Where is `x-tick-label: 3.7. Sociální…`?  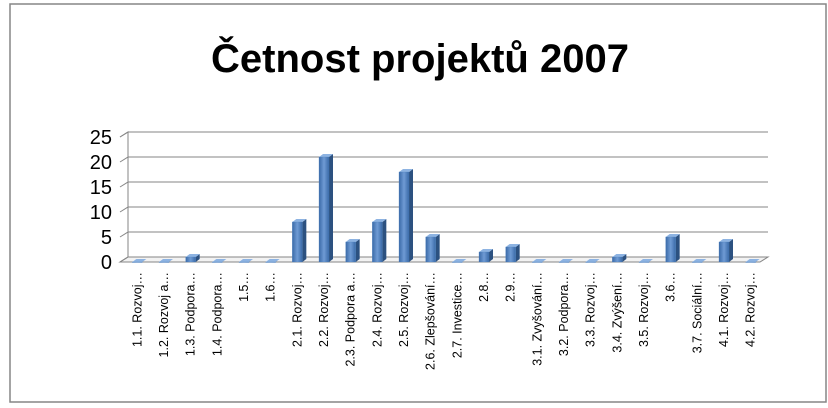 x-tick-label: 3.7. Sociální… is located at coordinates (697, 312).